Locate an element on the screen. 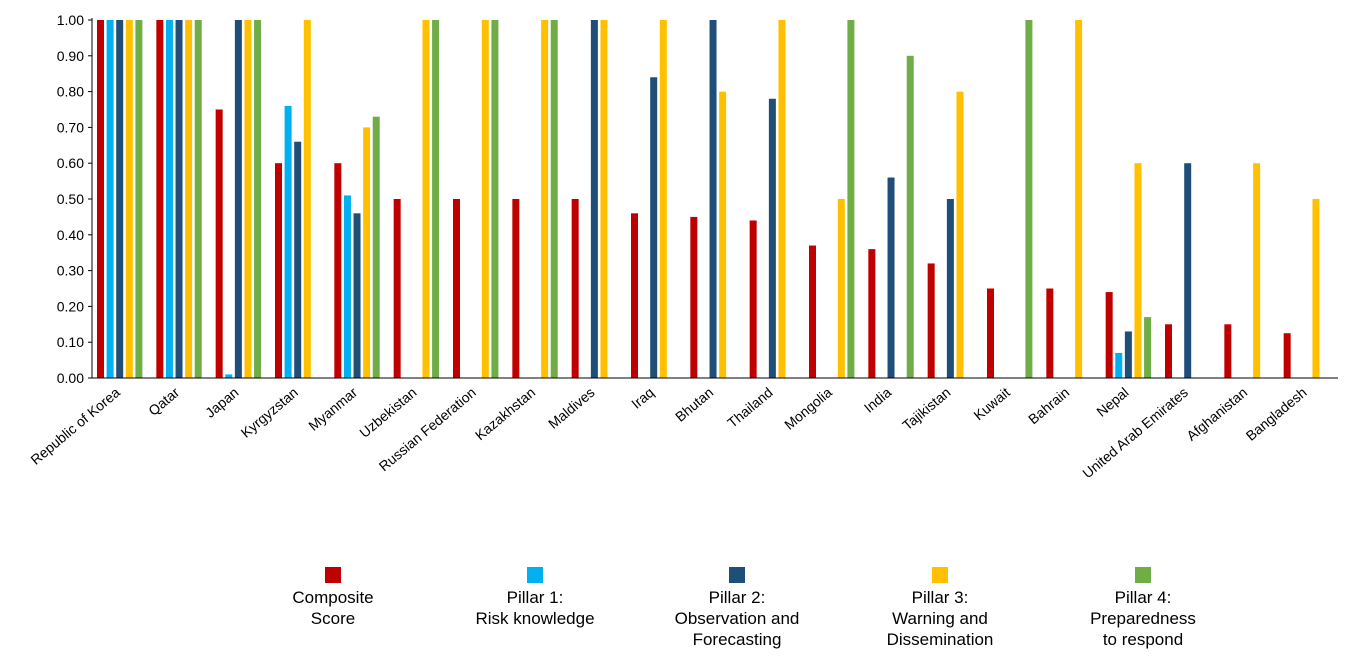  x-tick-label: Kyrgyzstan is located at coordinates (269, 412).